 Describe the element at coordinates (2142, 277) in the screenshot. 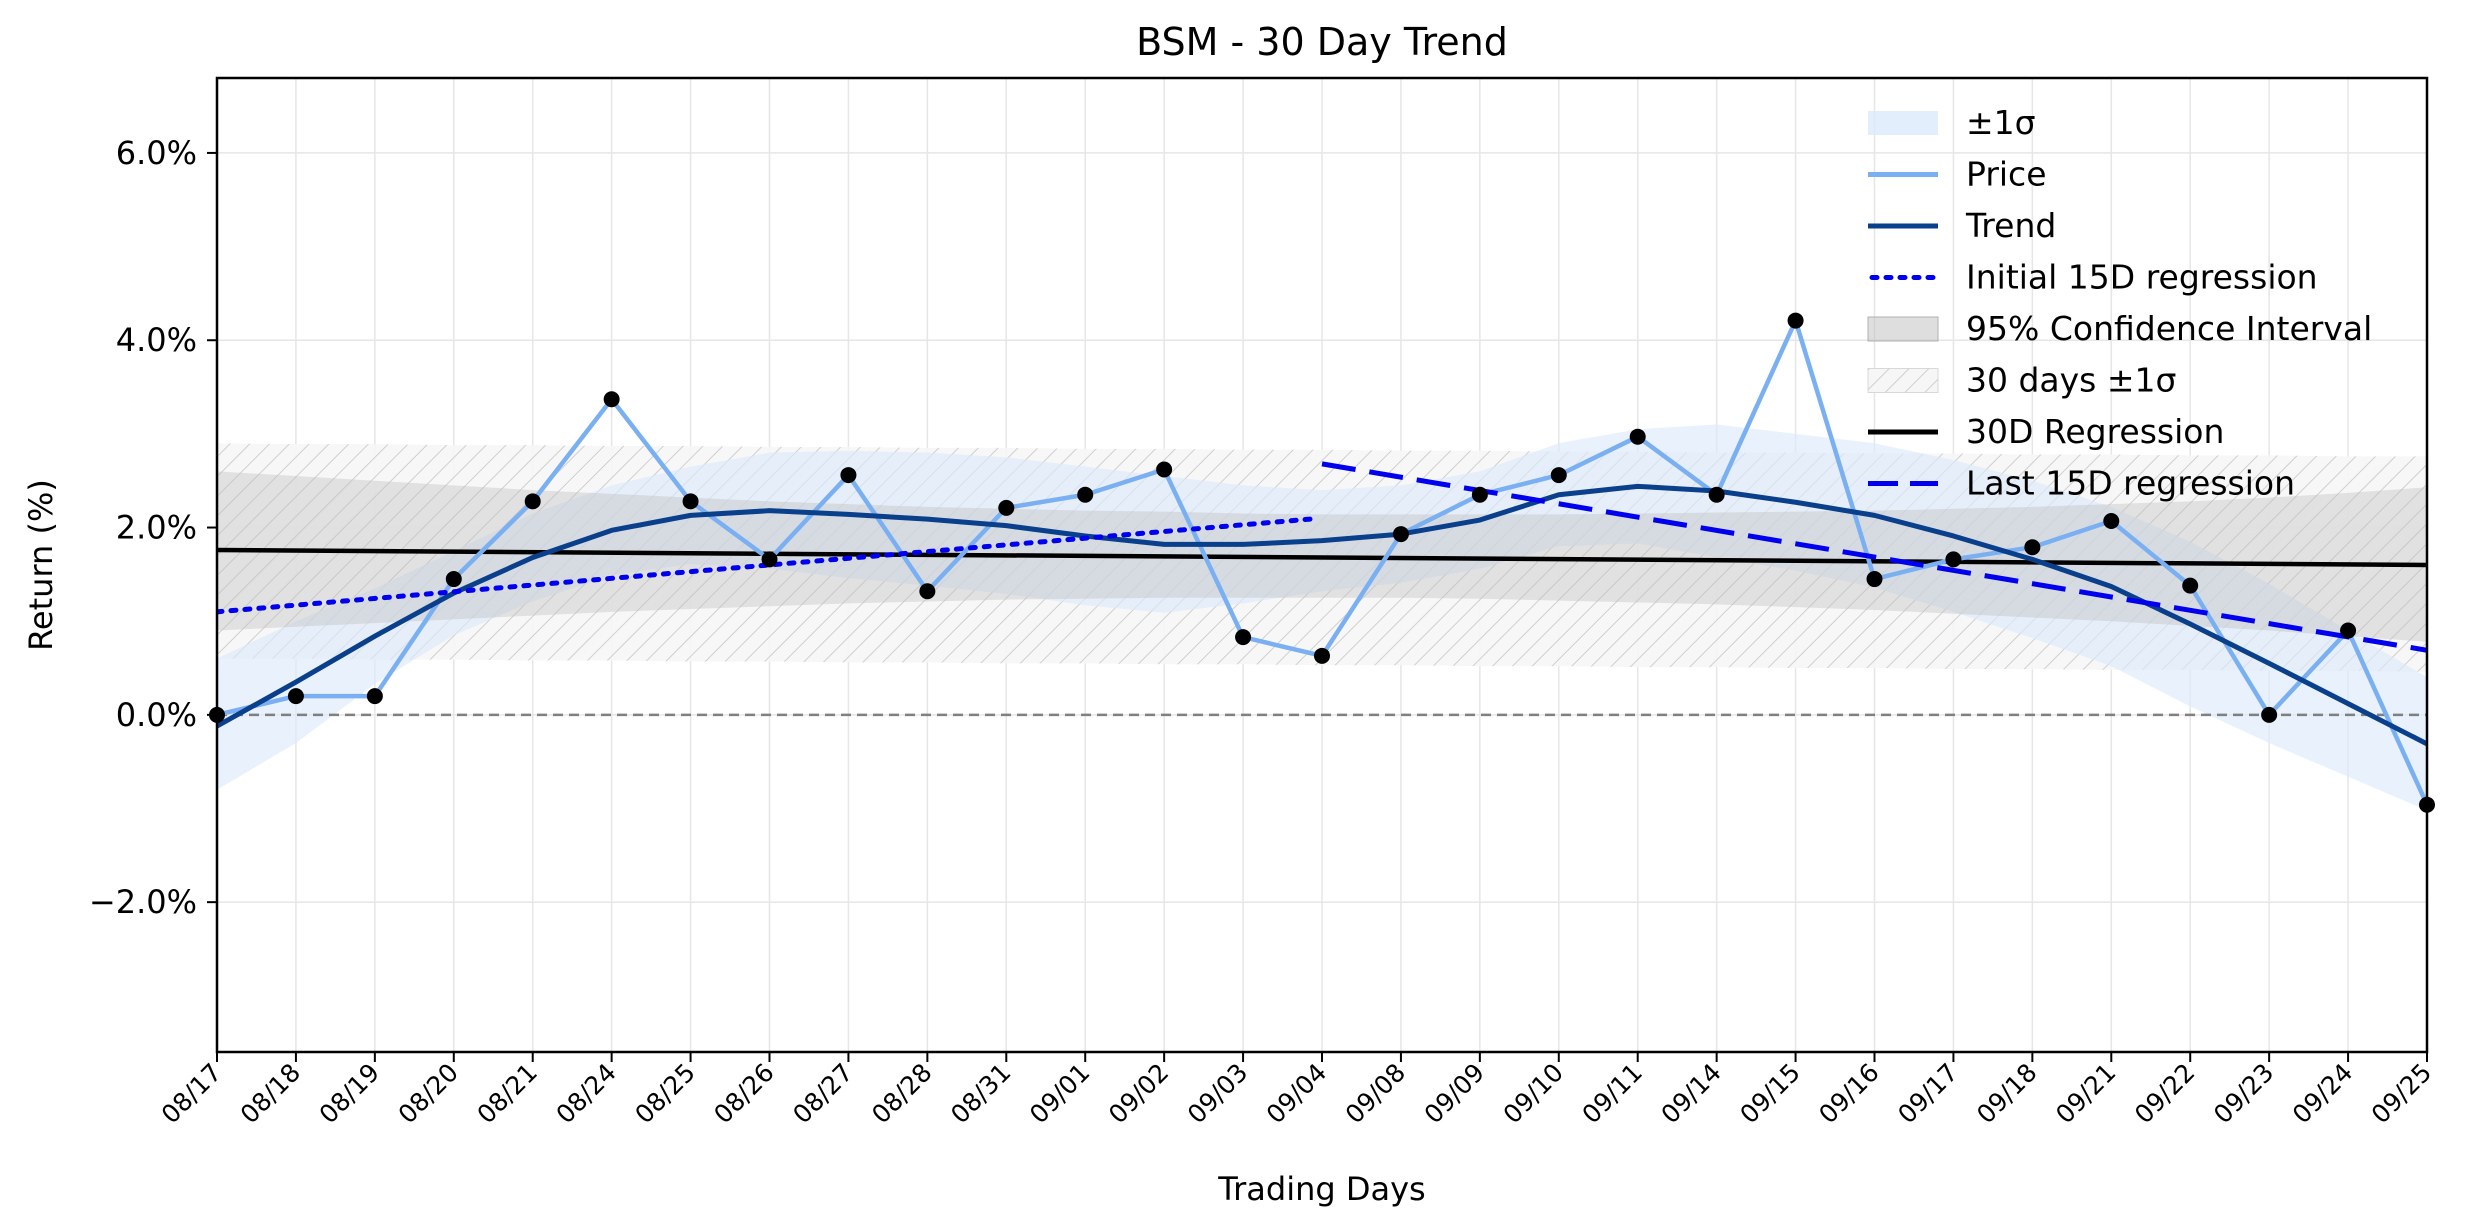

I see `legend-label: Initial 15D regression` at that location.